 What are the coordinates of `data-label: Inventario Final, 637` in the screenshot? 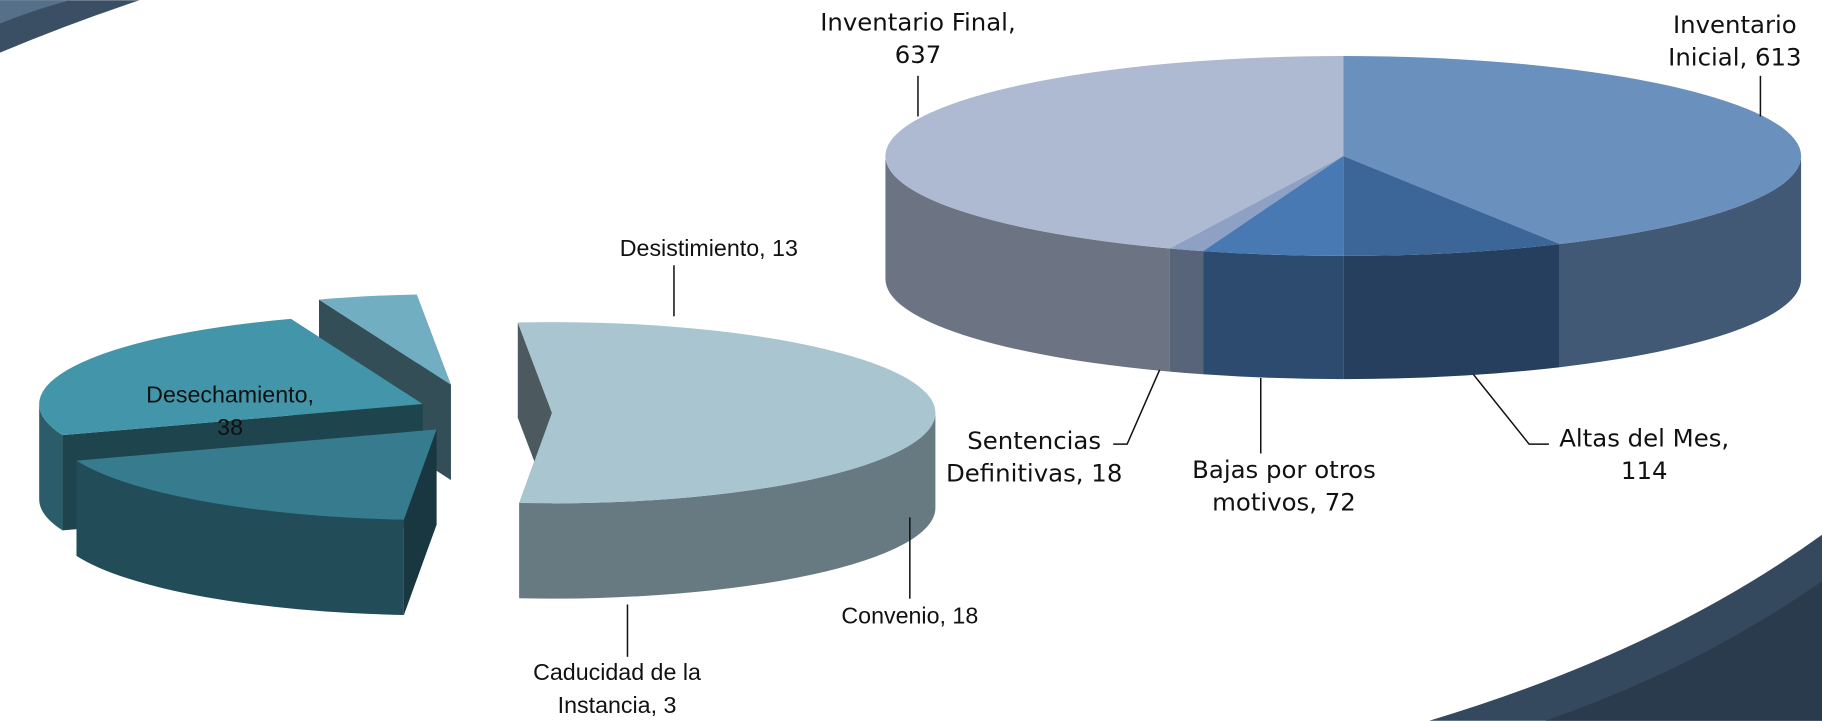 It's located at (918, 39).